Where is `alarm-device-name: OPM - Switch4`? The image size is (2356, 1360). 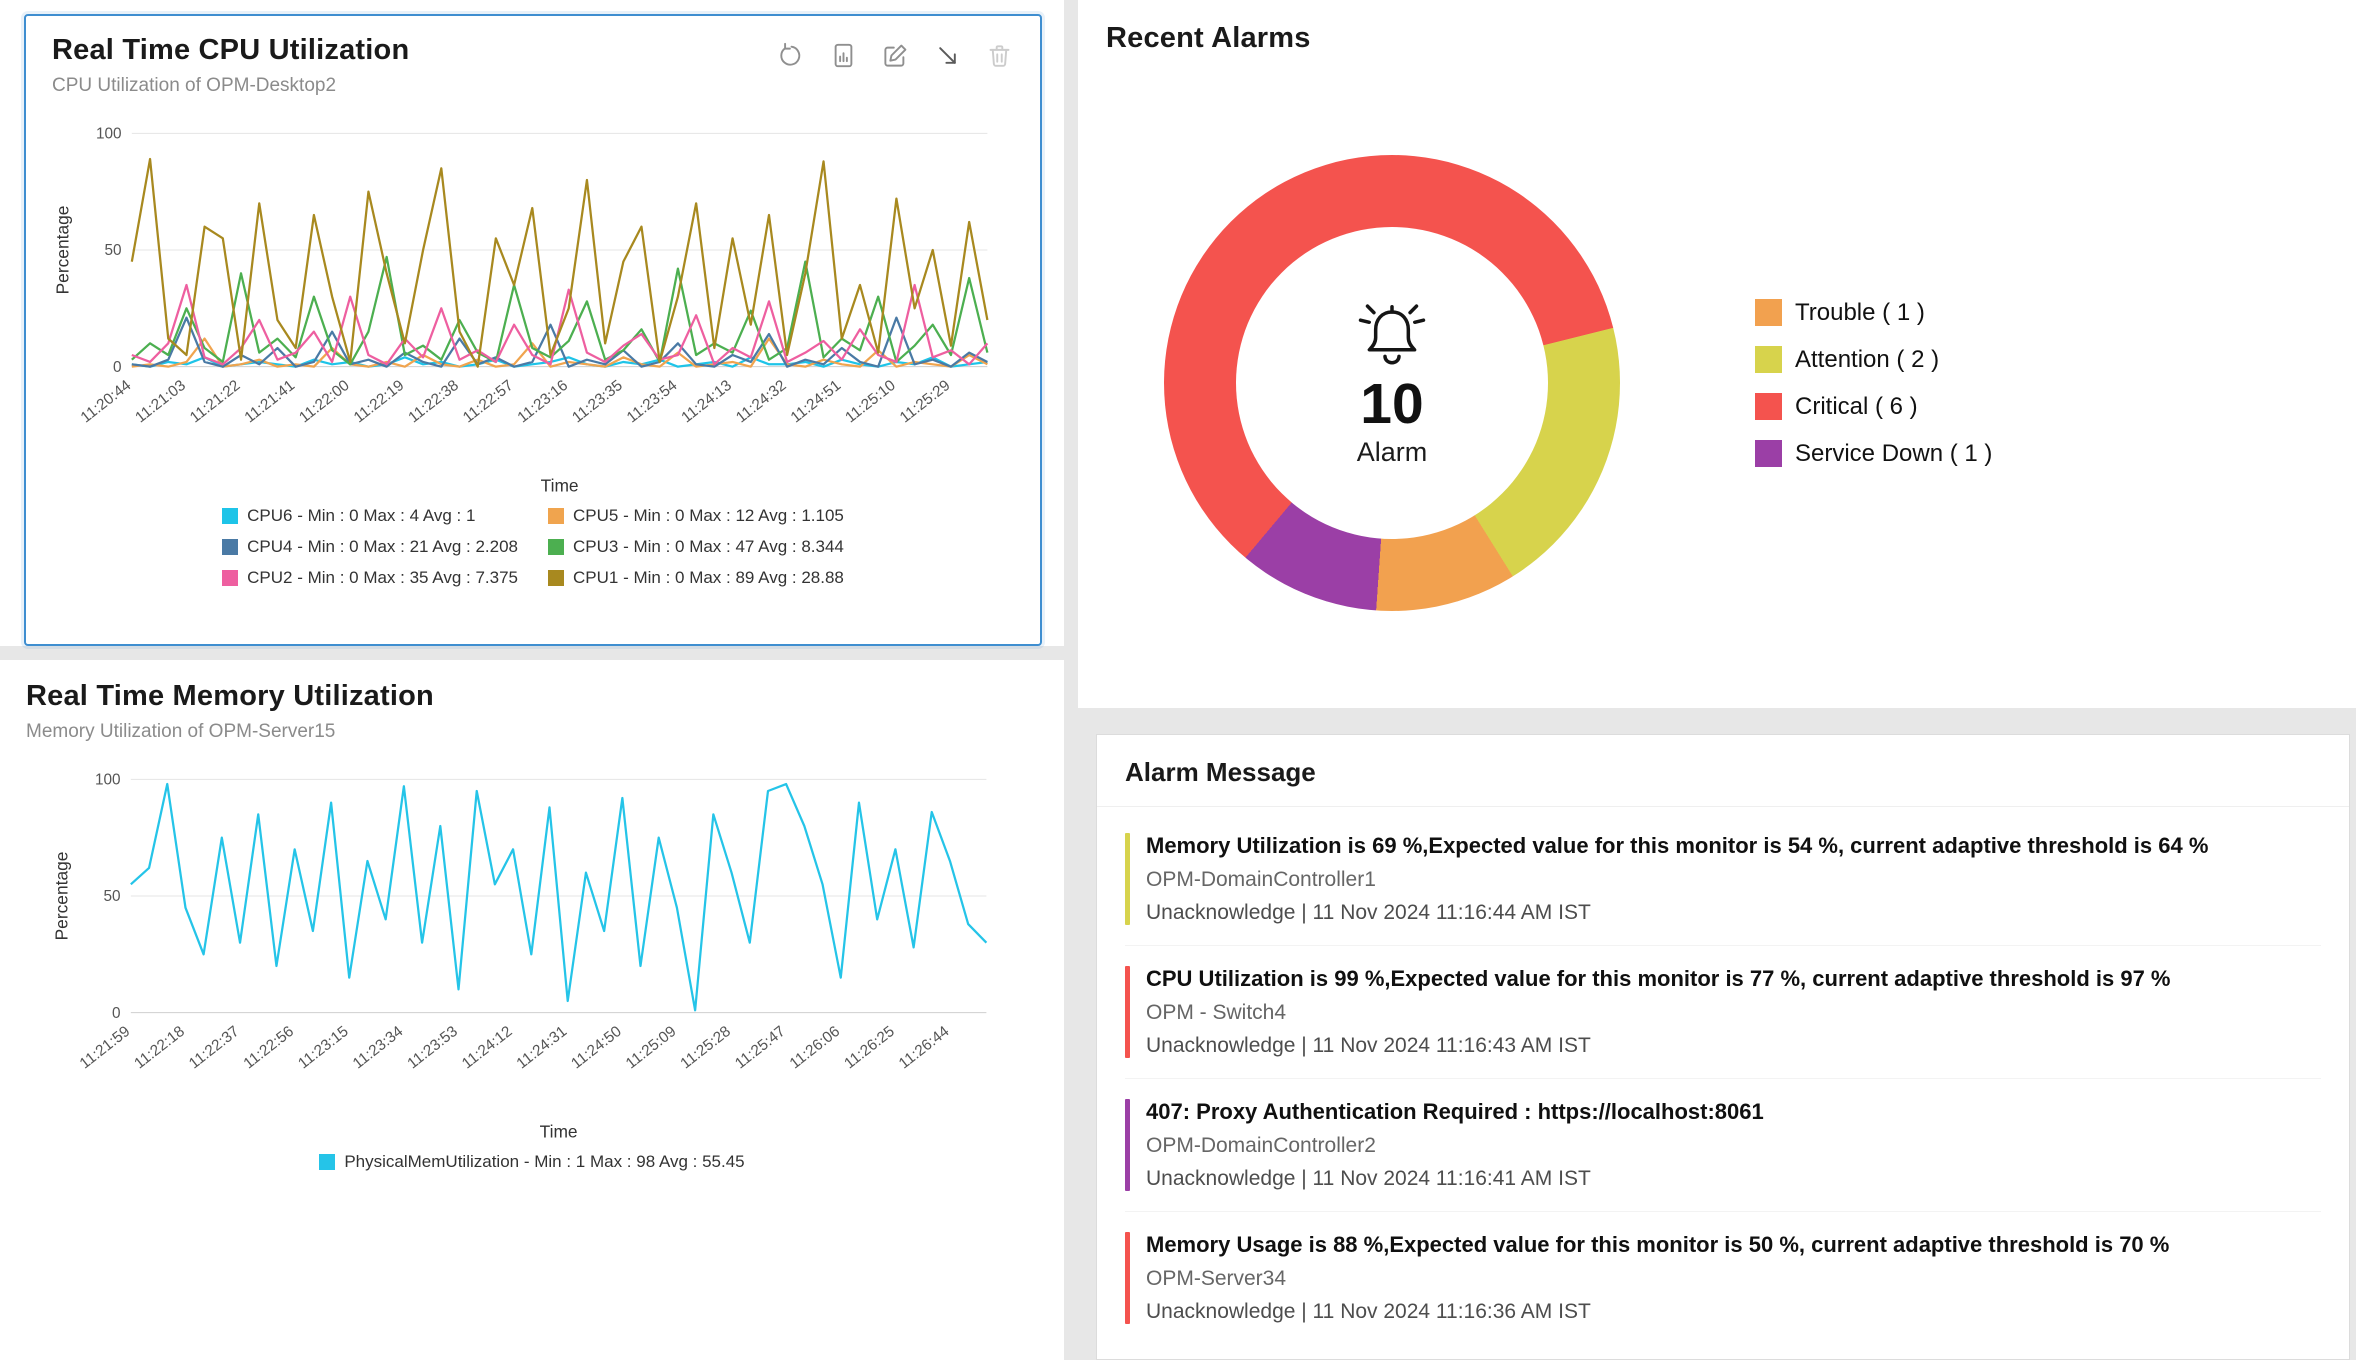
alarm-device-name: OPM - Switch4 is located at coordinates (1216, 1012).